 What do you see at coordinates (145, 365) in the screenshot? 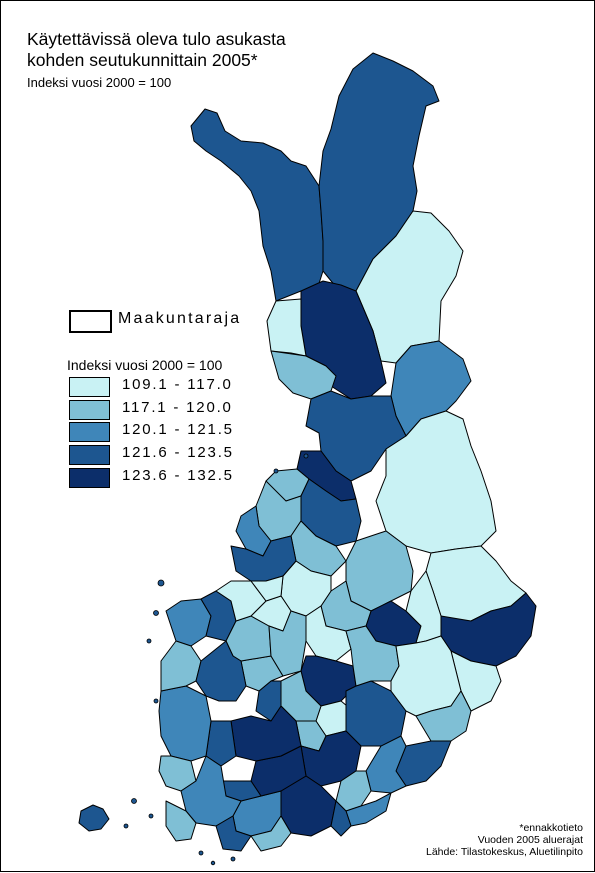
I see `legend-title: Indeksi vuosi 2000 = 100` at bounding box center [145, 365].